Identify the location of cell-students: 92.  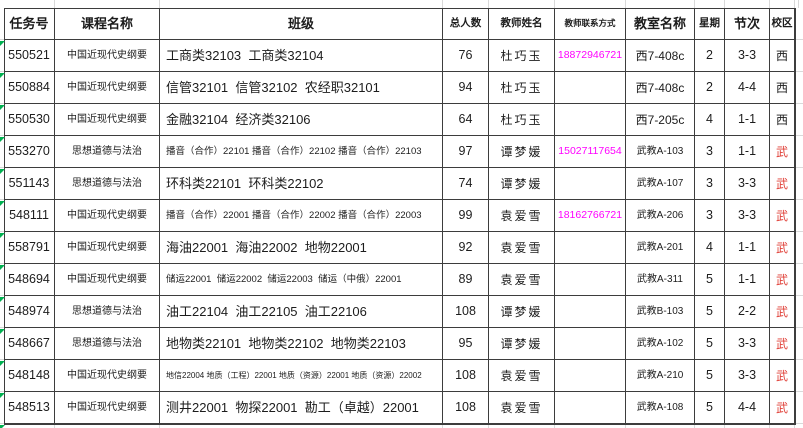
(466, 248).